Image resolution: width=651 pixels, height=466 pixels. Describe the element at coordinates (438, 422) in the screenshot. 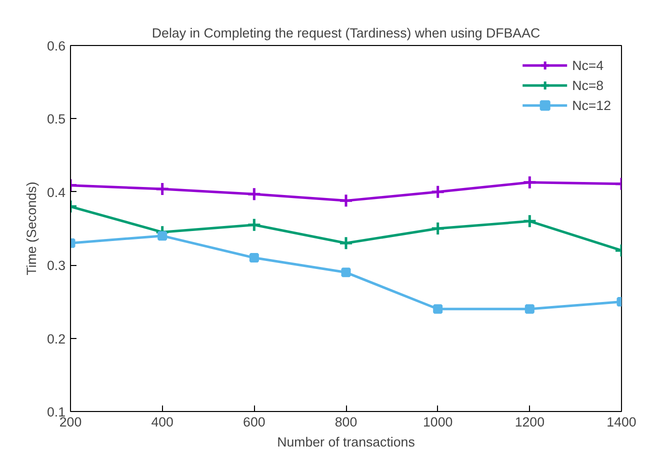

I see `x-tick-label: 1000` at that location.